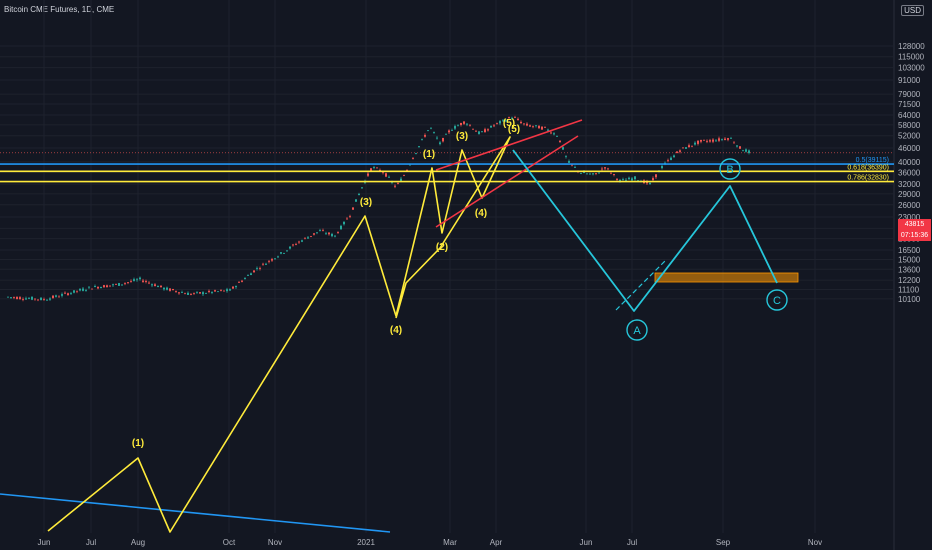  Describe the element at coordinates (729, 170) in the screenshot. I see `wave-label: B` at that location.